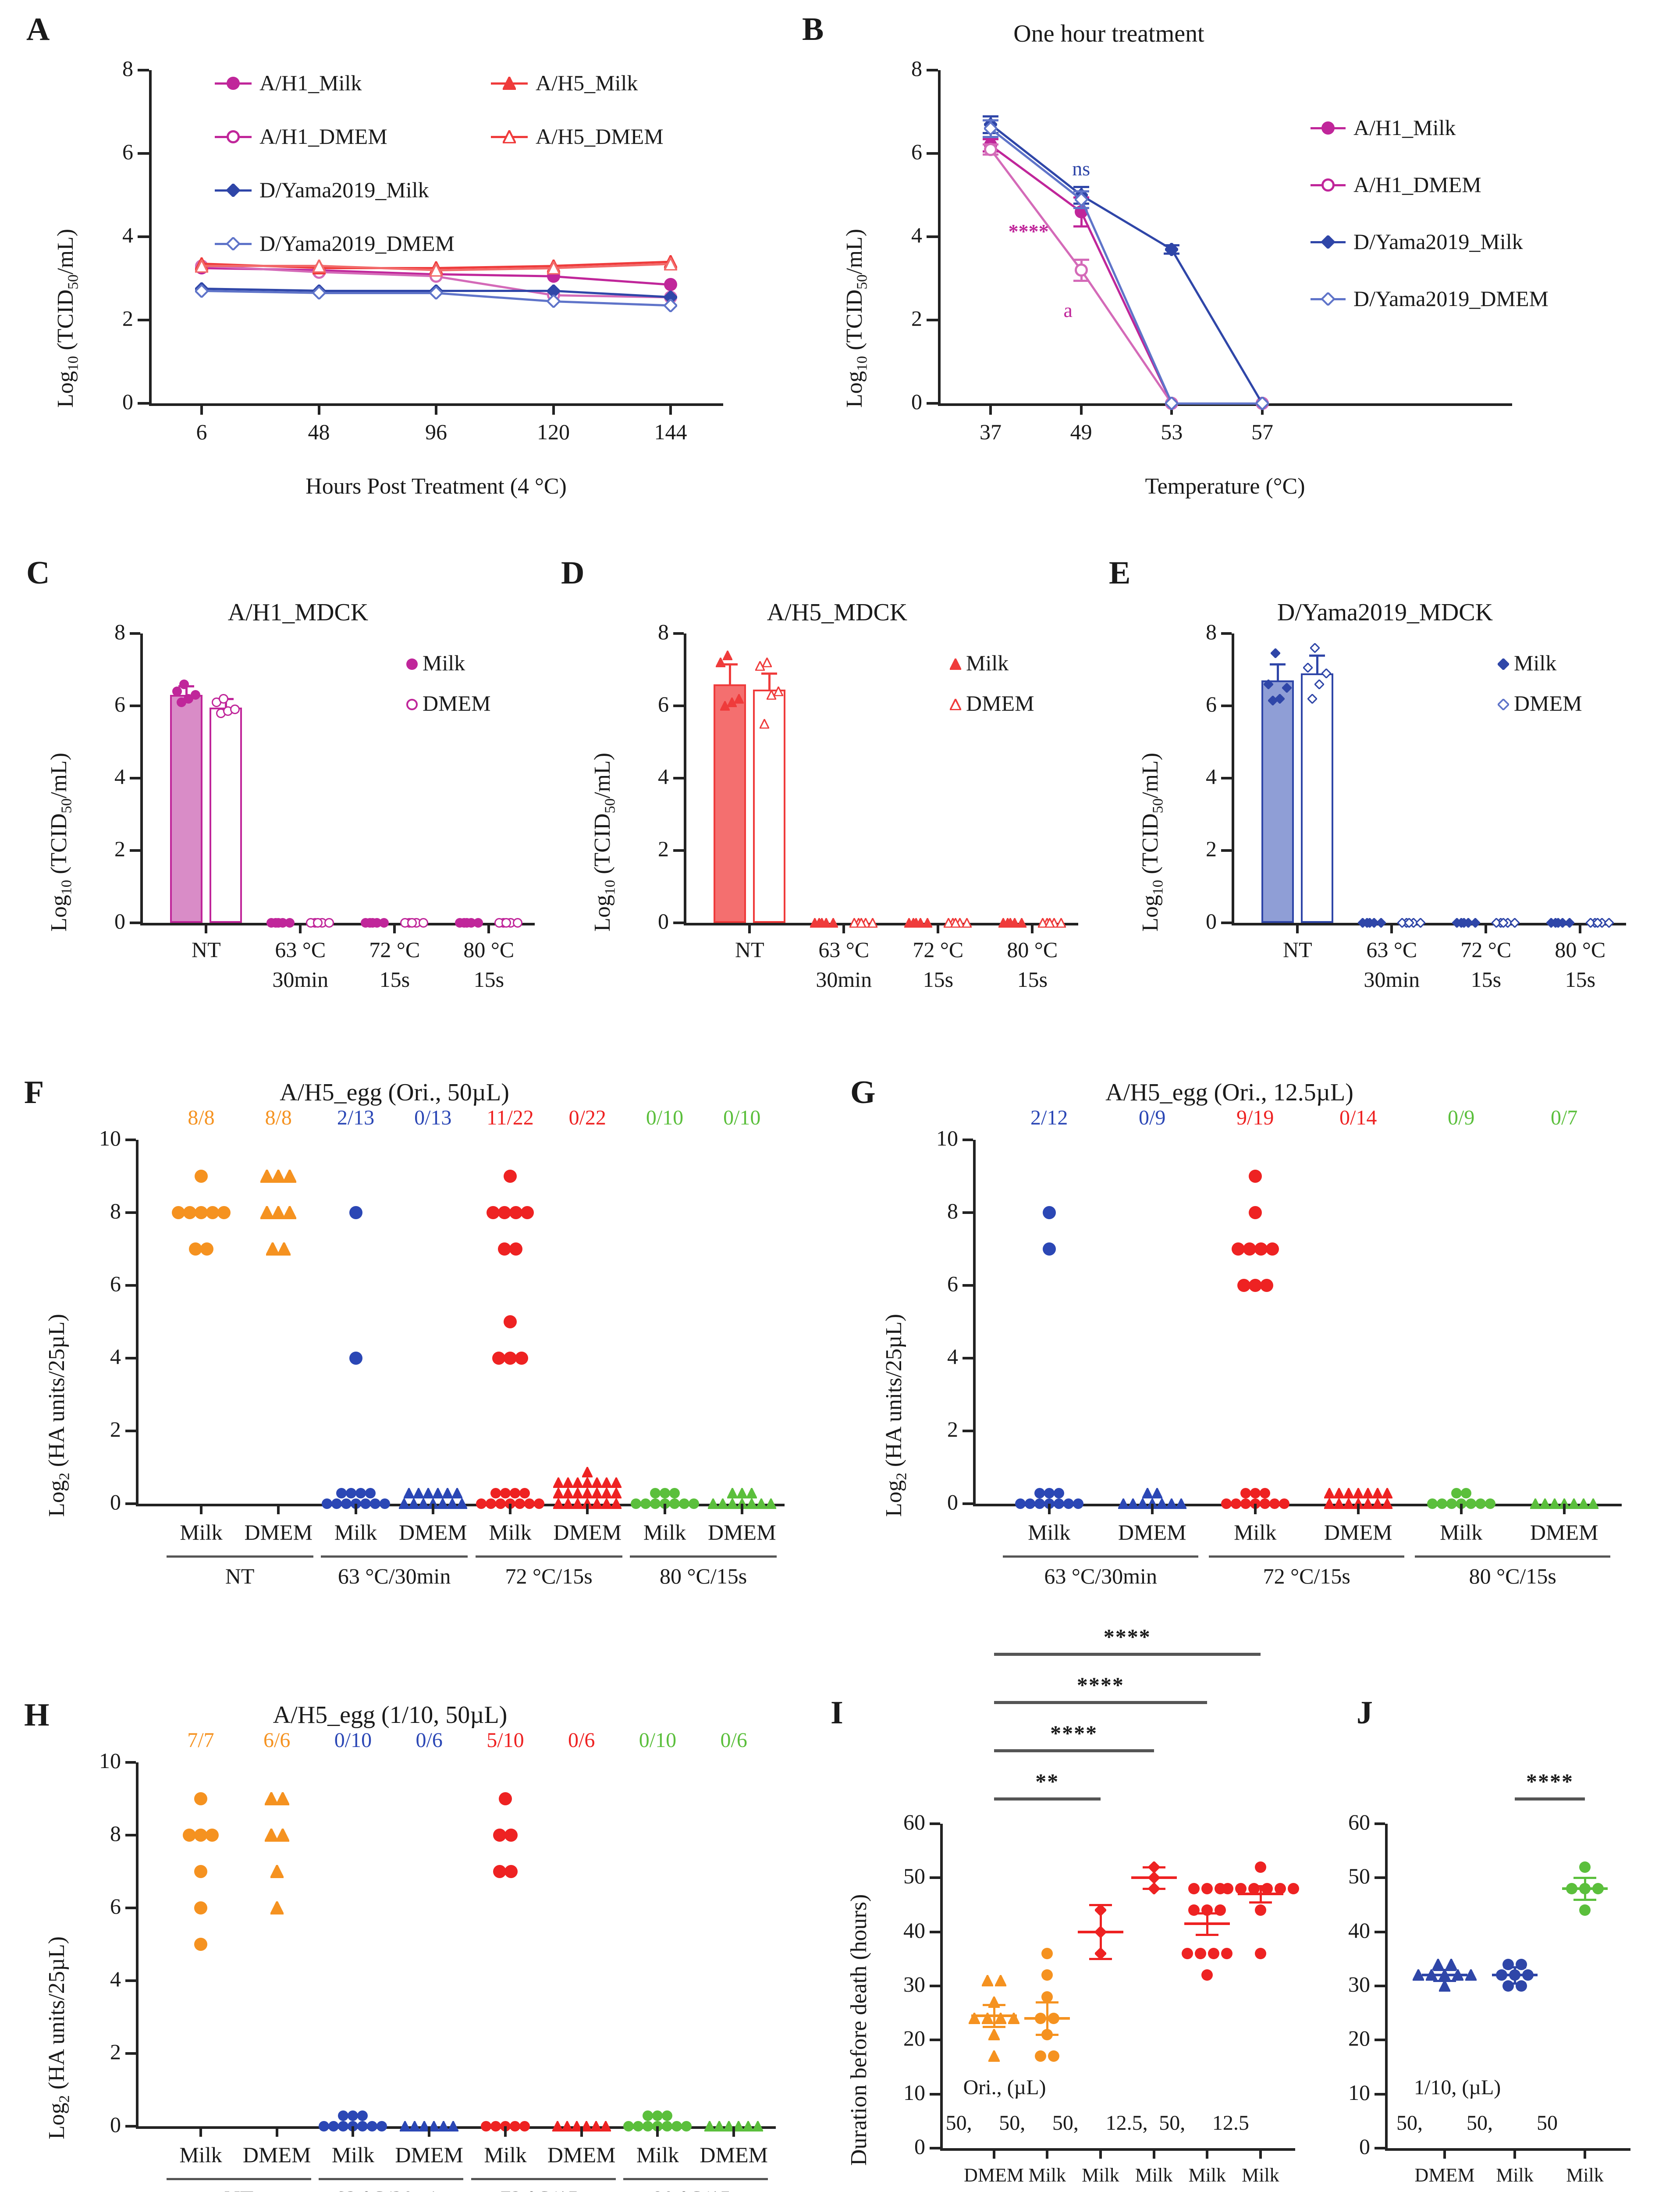 The image size is (1680, 2192). What do you see at coordinates (1081, 168) in the screenshot?
I see `annotation-ns: ns` at bounding box center [1081, 168].